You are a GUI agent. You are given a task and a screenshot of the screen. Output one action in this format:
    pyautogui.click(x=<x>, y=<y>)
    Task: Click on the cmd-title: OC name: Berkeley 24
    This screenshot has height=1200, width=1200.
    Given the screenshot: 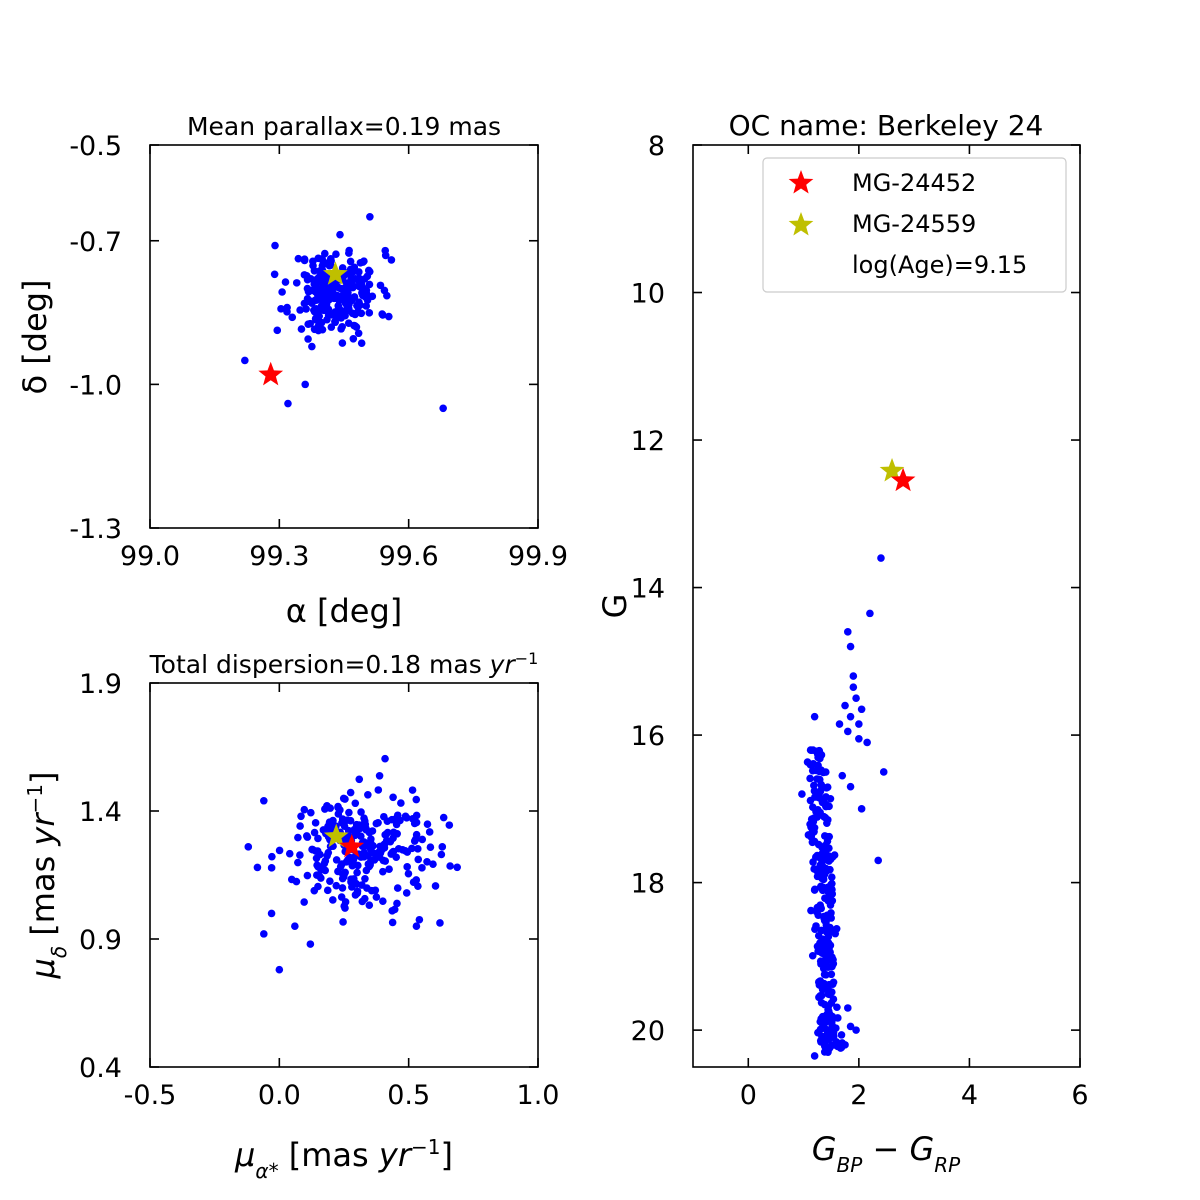 What is the action you would take?
    pyautogui.click(x=886, y=125)
    